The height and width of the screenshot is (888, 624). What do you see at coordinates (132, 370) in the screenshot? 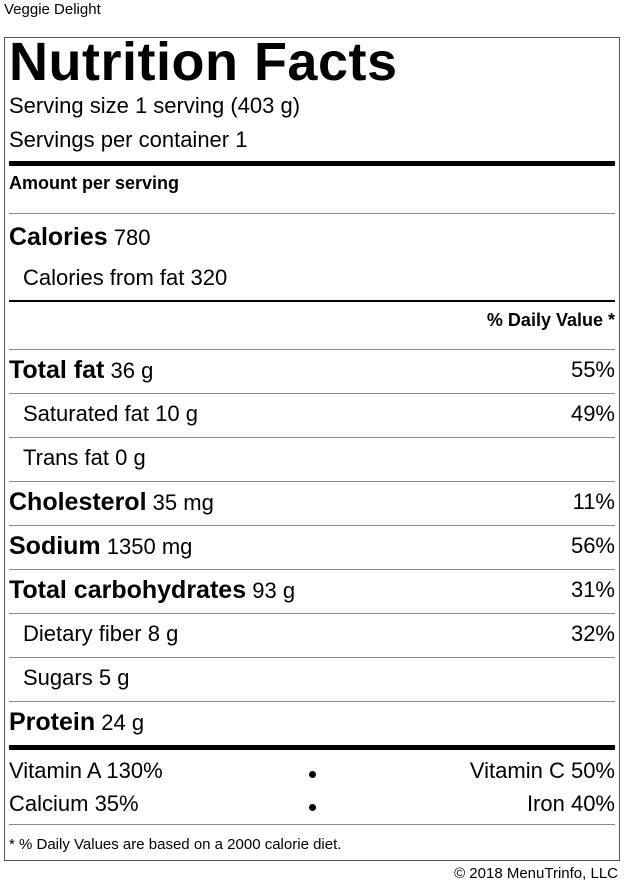
I see `nutrient-amount: 36 g` at bounding box center [132, 370].